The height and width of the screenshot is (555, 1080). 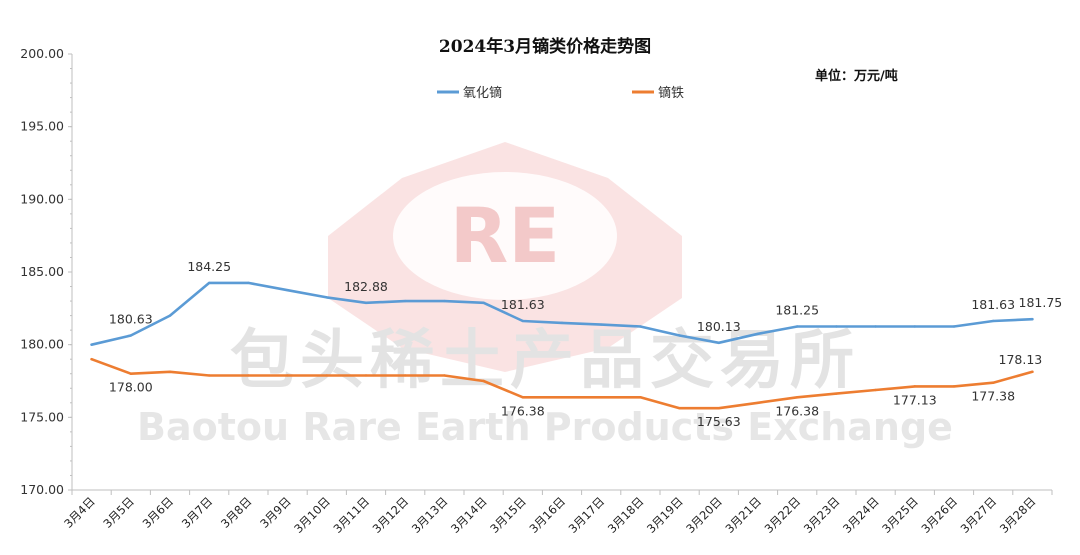 I want to click on x-tick-label: 3月15日, so click(x=508, y=515).